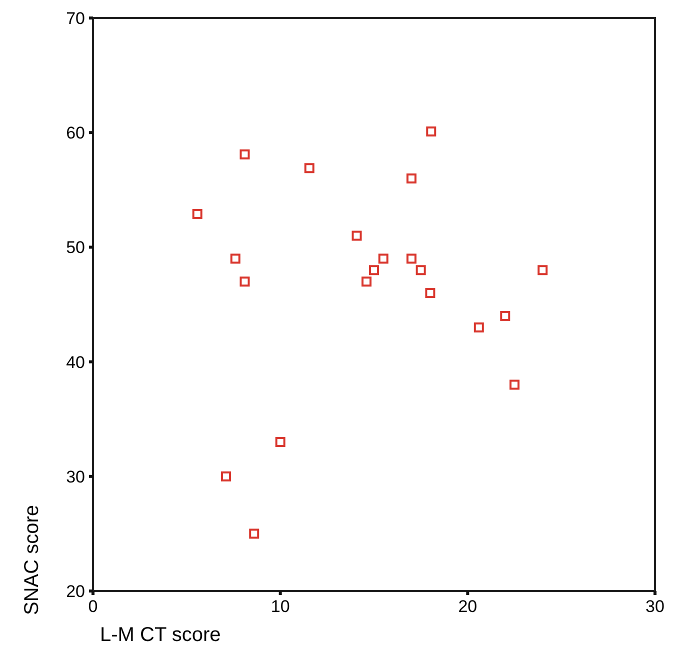  I want to click on y-tick-label: 60, so click(75, 133).